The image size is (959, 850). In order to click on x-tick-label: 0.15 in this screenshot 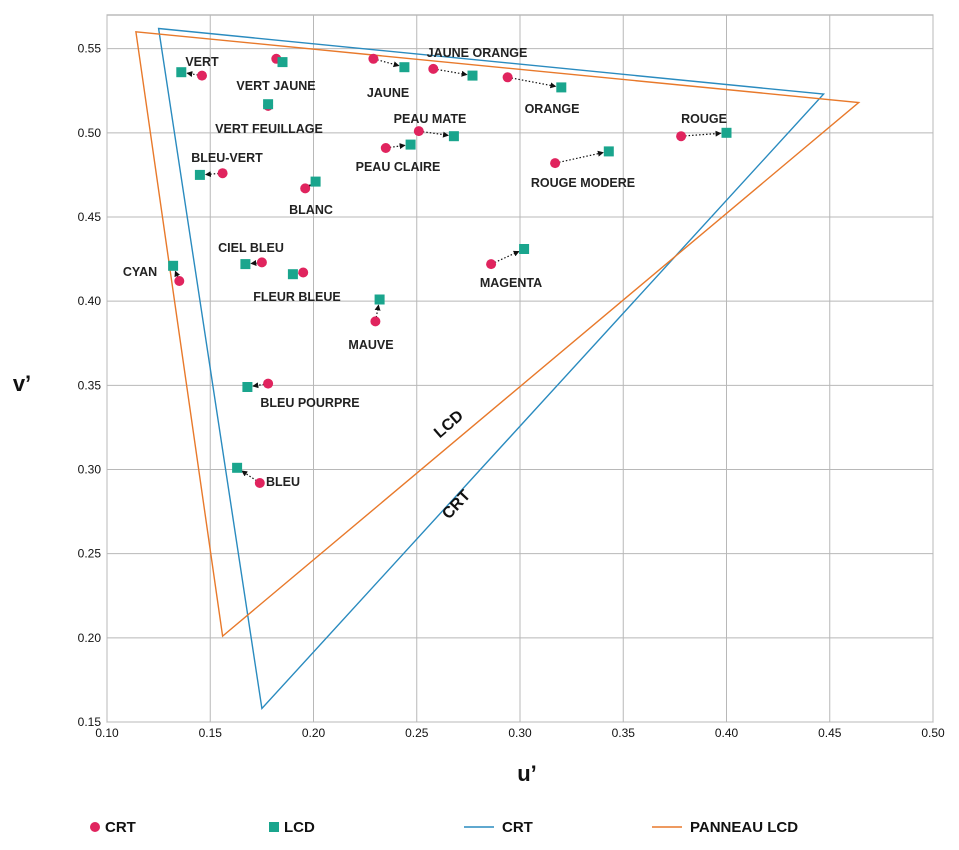, I will do `click(211, 733)`.